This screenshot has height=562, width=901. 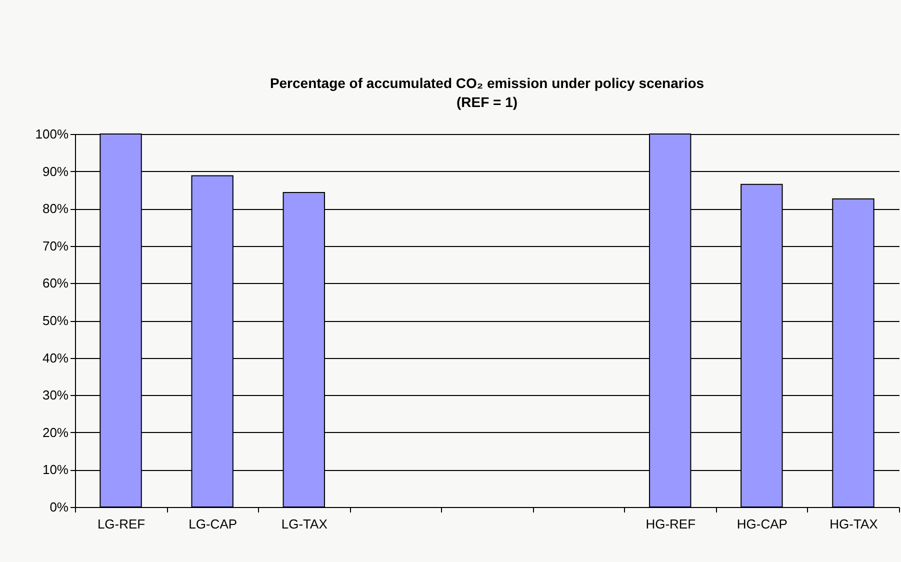 I want to click on x-tick-label: LG-TAX, so click(x=304, y=524).